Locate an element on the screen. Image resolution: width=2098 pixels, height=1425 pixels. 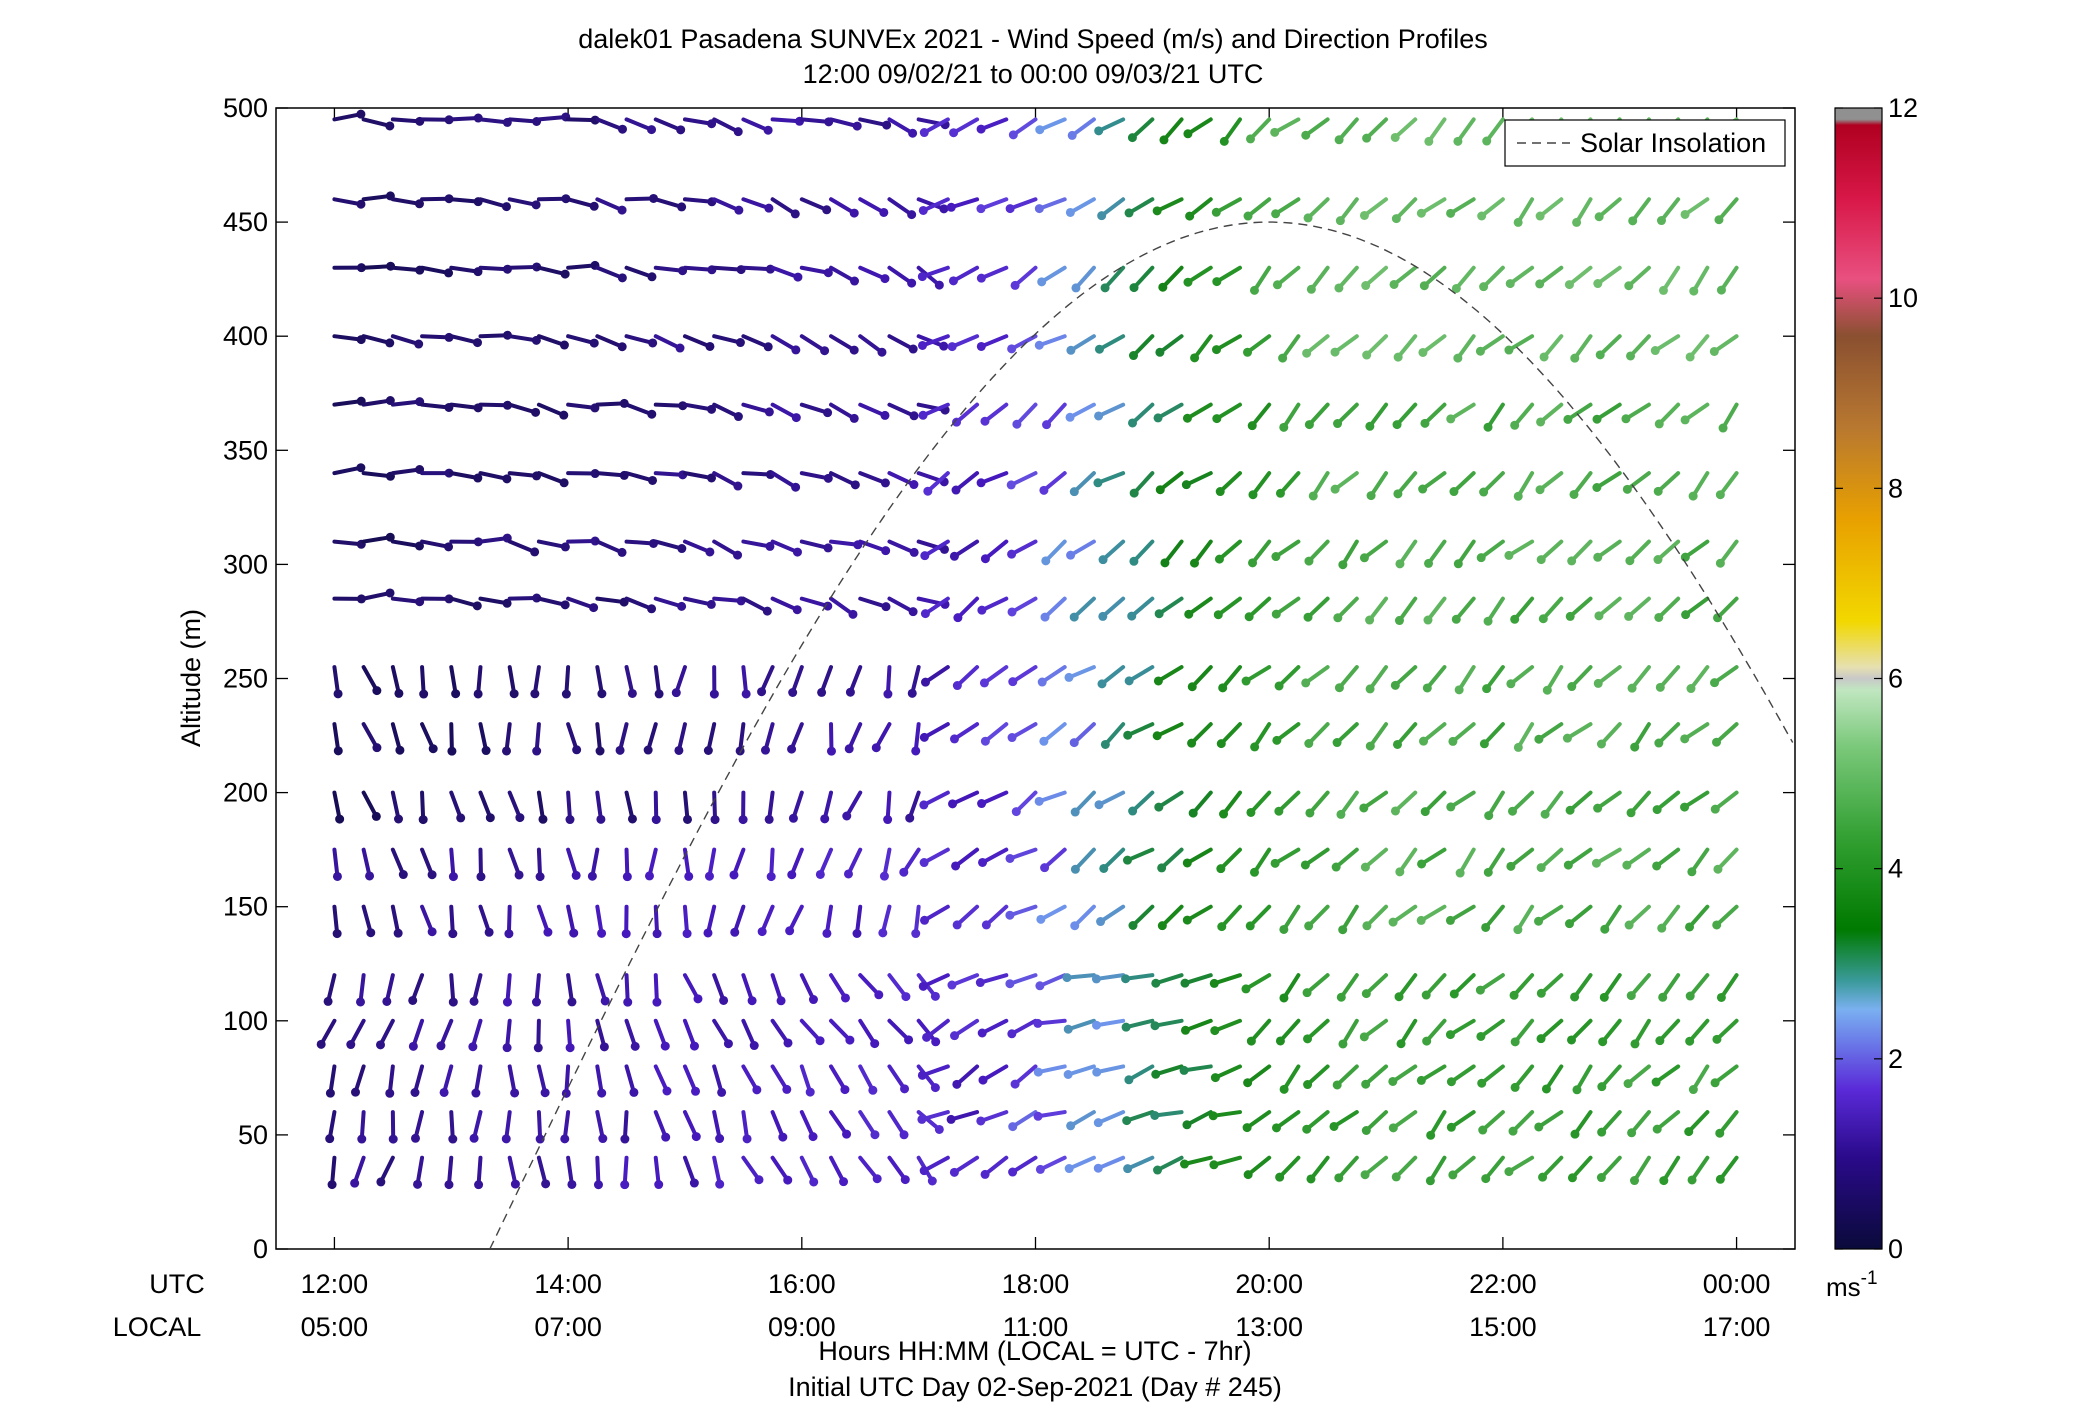
x-tick-label-local: 05:00 is located at coordinates (335, 1327).